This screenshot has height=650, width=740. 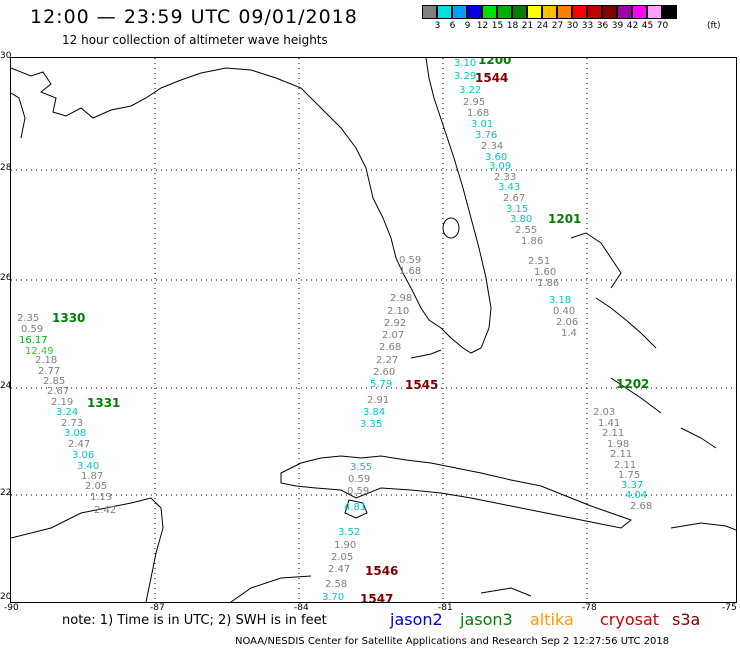 I want to click on wave-height-label: 3.22, so click(x=470, y=90).